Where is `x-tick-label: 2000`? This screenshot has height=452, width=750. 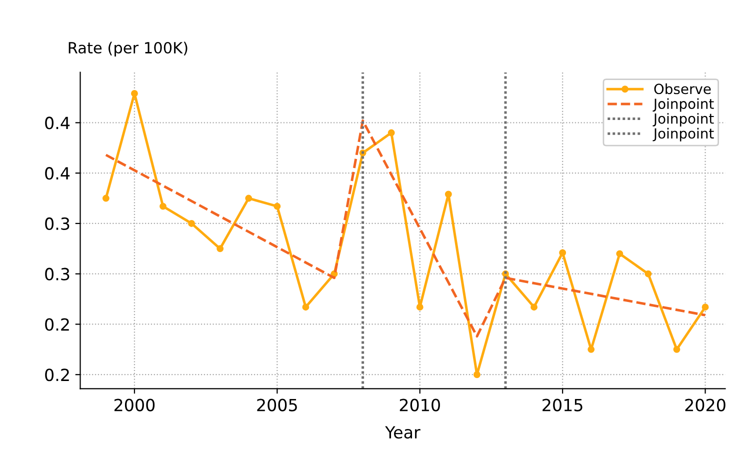 x-tick-label: 2000 is located at coordinates (134, 405).